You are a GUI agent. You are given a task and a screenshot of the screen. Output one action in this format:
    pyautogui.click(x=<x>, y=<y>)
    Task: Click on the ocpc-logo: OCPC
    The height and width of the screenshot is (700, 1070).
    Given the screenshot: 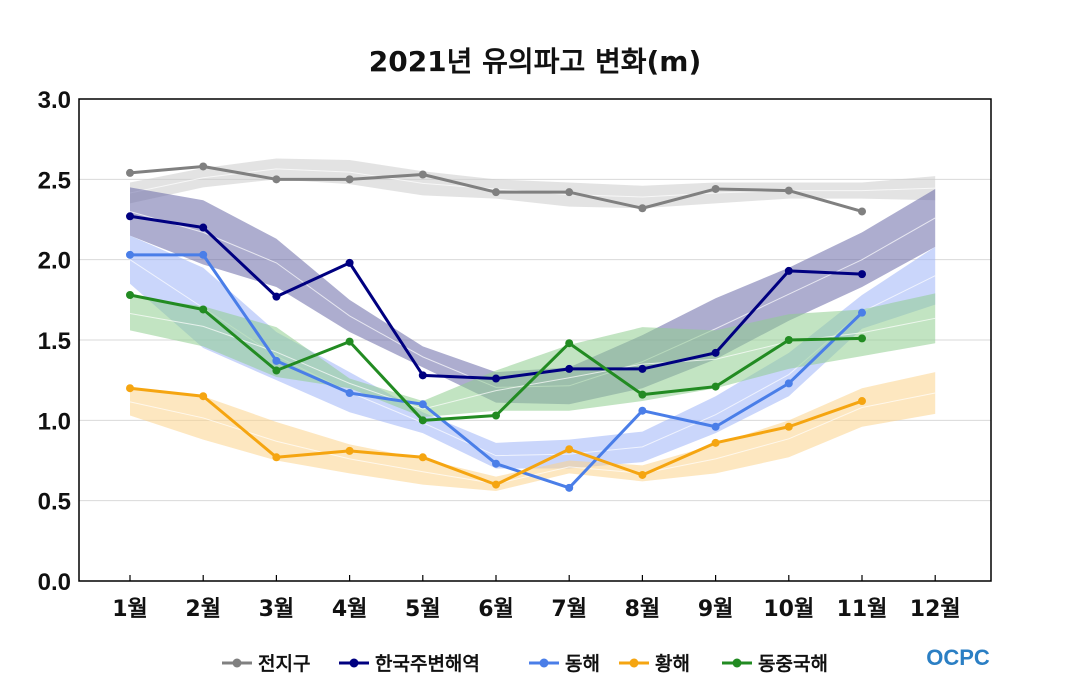 What is the action you would take?
    pyautogui.click(x=958, y=657)
    